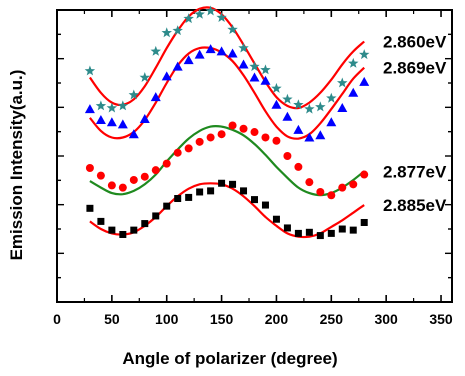  Describe the element at coordinates (222, 319) in the screenshot. I see `x-tick-label: 150` at that location.